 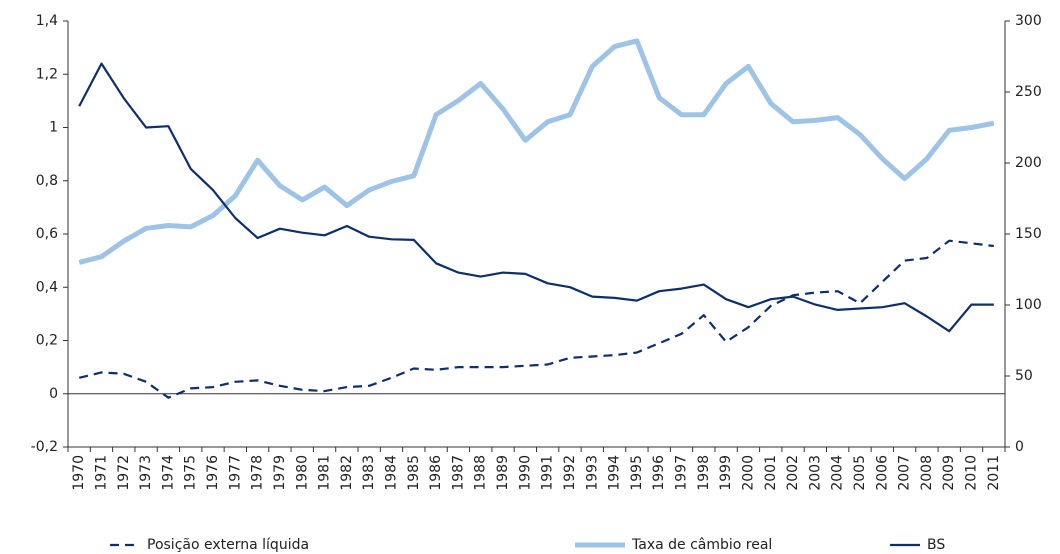 I want to click on x-tick-label: 1978, so click(x=258, y=473).